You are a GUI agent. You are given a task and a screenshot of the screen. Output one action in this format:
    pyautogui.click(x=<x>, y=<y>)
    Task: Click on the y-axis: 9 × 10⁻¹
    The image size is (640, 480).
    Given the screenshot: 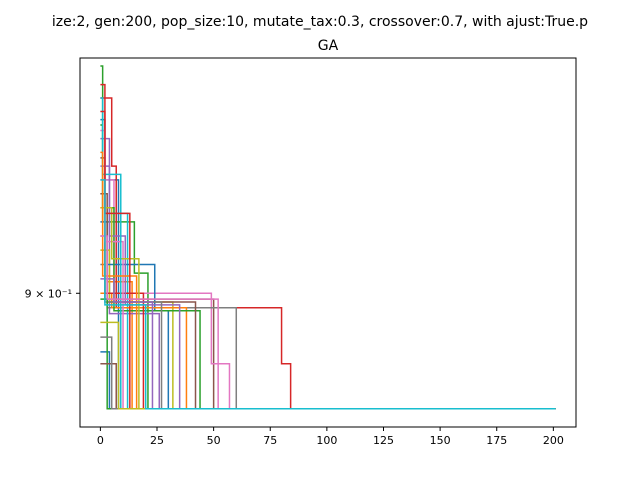 What is the action you would take?
    pyautogui.click(x=52, y=293)
    